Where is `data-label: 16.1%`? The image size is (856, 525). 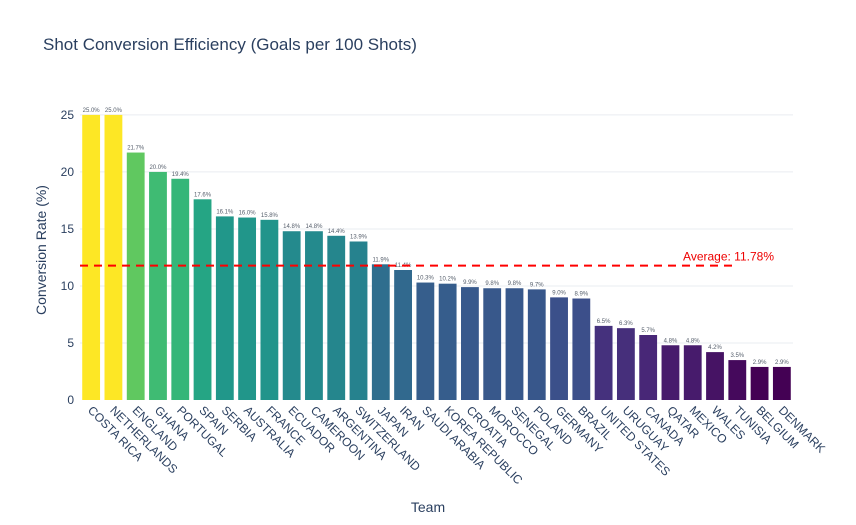 data-label: 16.1% is located at coordinates (225, 212).